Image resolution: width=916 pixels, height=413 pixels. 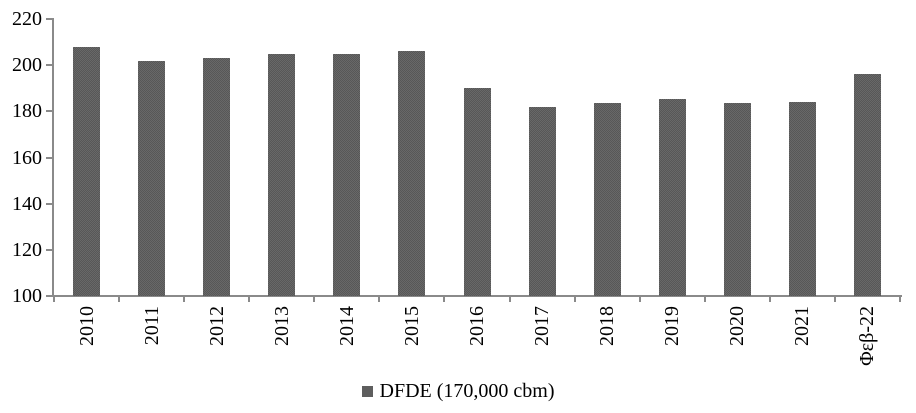 What do you see at coordinates (27, 65) in the screenshot?
I see `y-axis-tick-label: 200` at bounding box center [27, 65].